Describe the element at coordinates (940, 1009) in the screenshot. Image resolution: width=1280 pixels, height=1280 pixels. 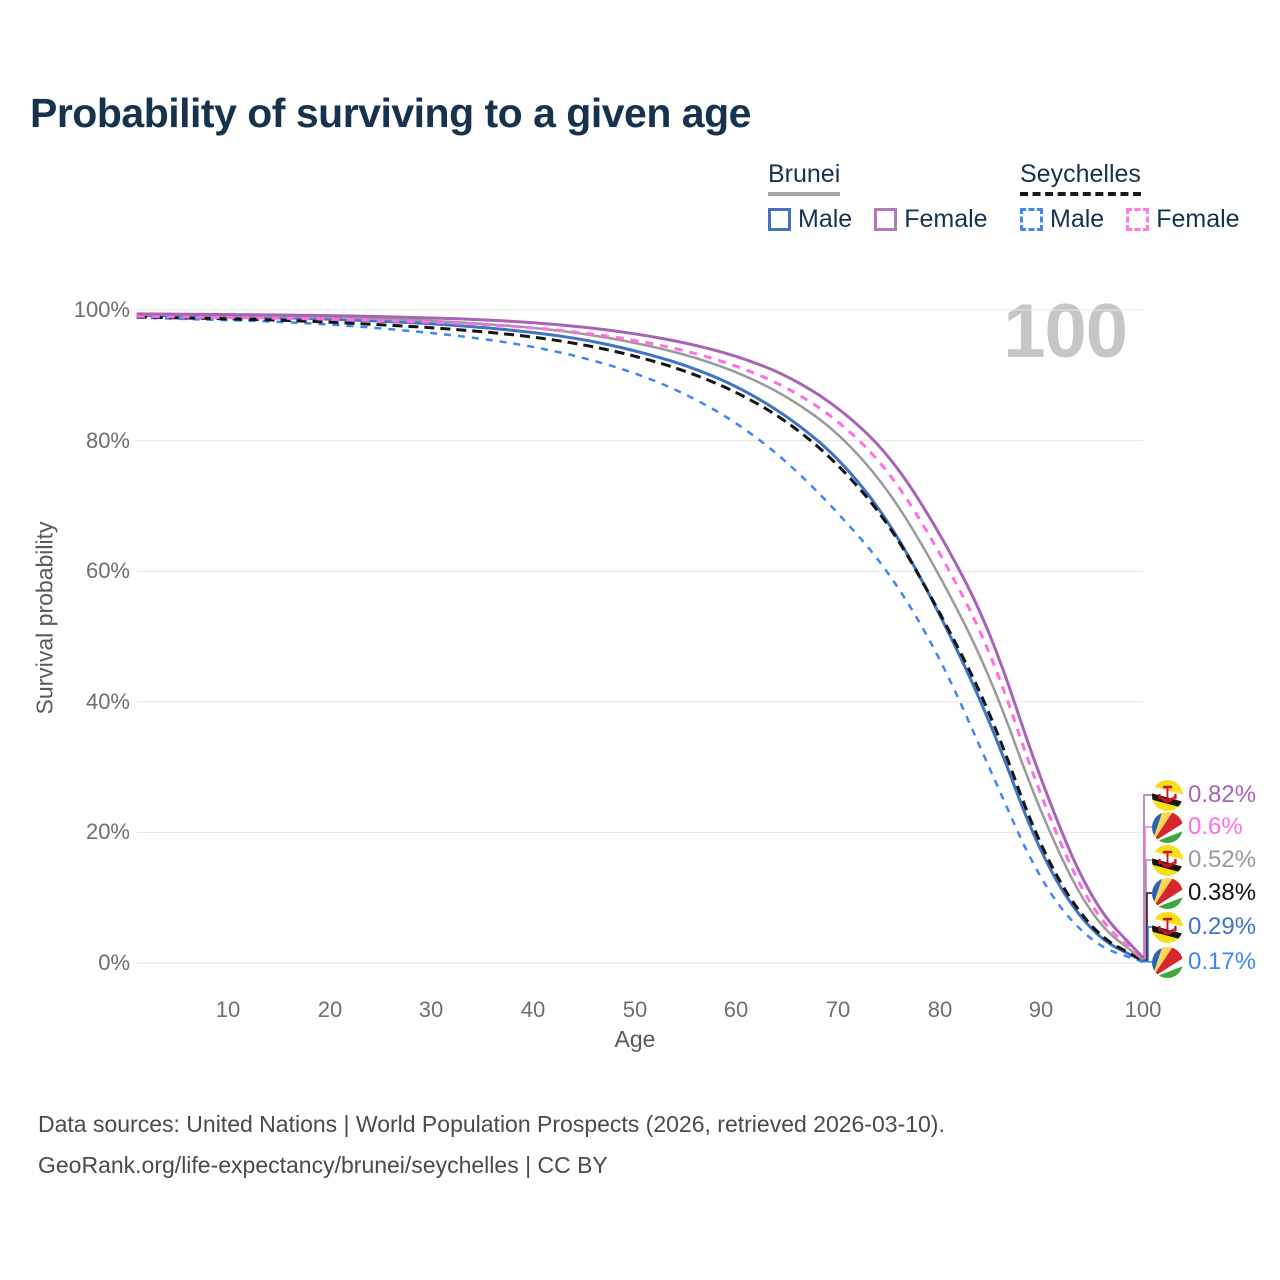
I see `x-tick-label: 80` at that location.